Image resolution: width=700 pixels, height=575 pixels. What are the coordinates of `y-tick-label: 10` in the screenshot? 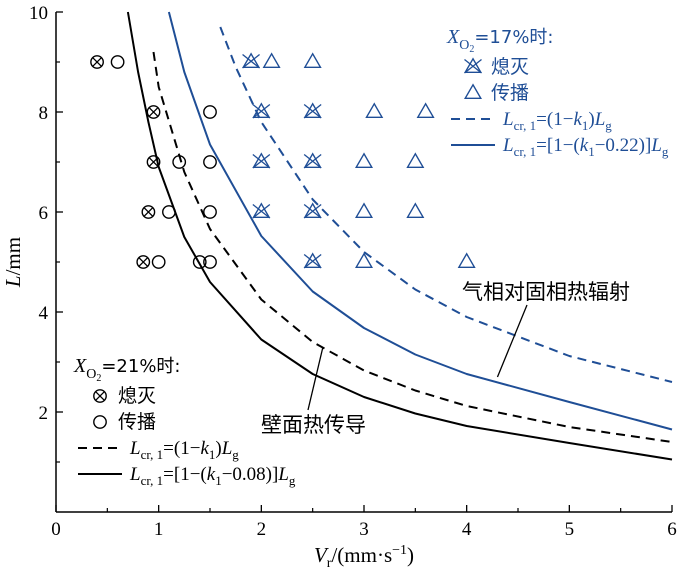 It's located at (38, 13).